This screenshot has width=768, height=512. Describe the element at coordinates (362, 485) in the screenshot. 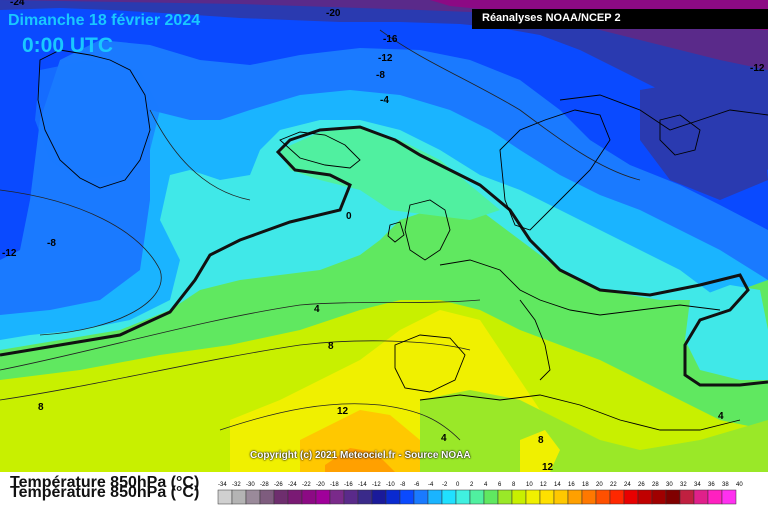

I see `scale-tick-label: -14` at that location.